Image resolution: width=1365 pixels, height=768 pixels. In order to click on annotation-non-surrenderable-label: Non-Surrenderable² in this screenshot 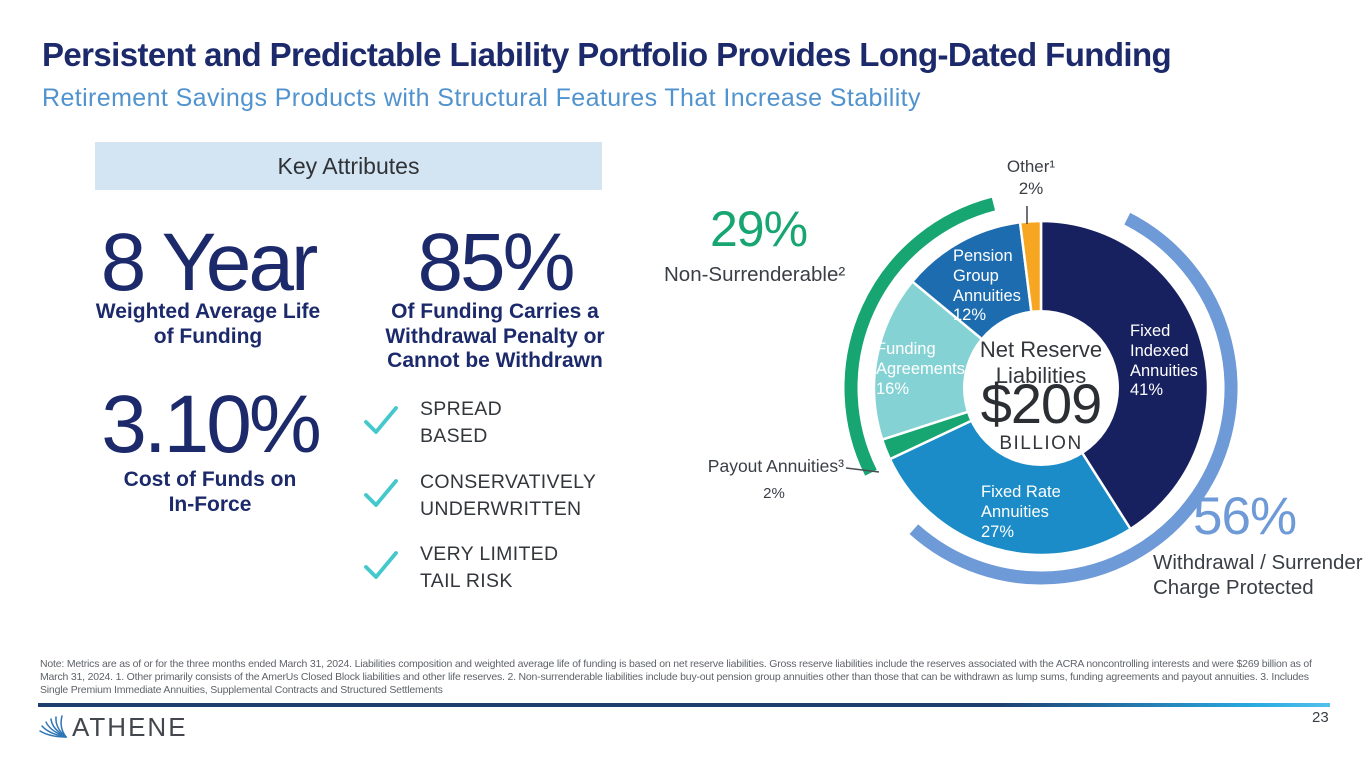, I will do `click(755, 274)`.